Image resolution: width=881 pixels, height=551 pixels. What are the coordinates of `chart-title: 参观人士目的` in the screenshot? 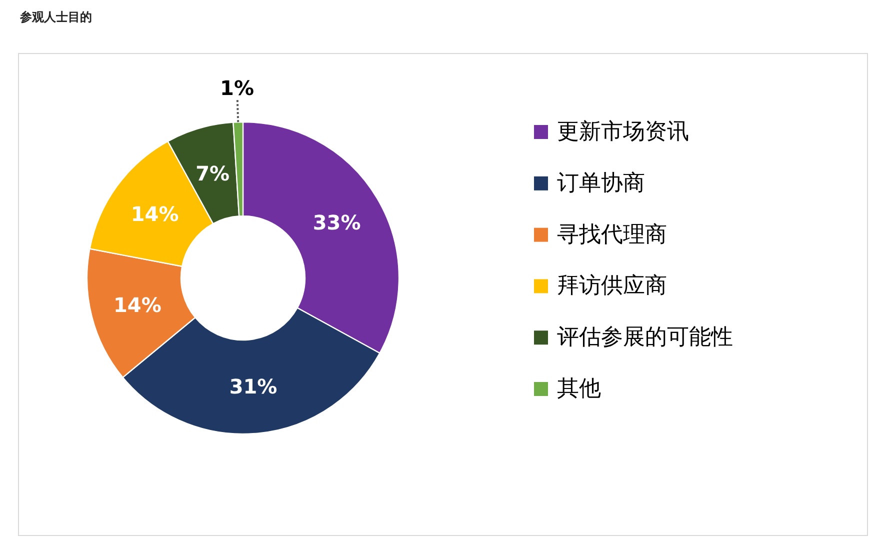 It's located at (55, 17).